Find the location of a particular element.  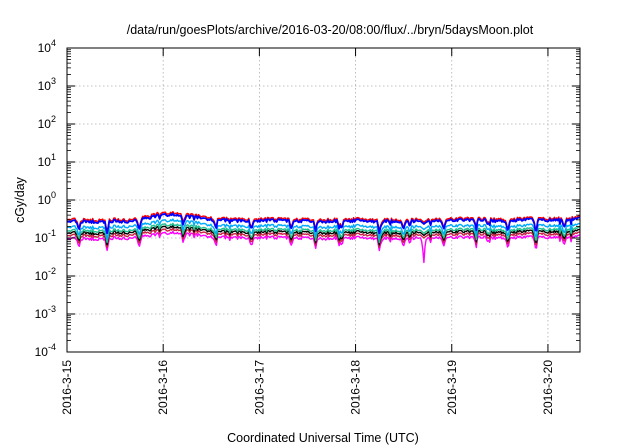

y-tick-label: 10⁻⁴ is located at coordinates (45, 350).